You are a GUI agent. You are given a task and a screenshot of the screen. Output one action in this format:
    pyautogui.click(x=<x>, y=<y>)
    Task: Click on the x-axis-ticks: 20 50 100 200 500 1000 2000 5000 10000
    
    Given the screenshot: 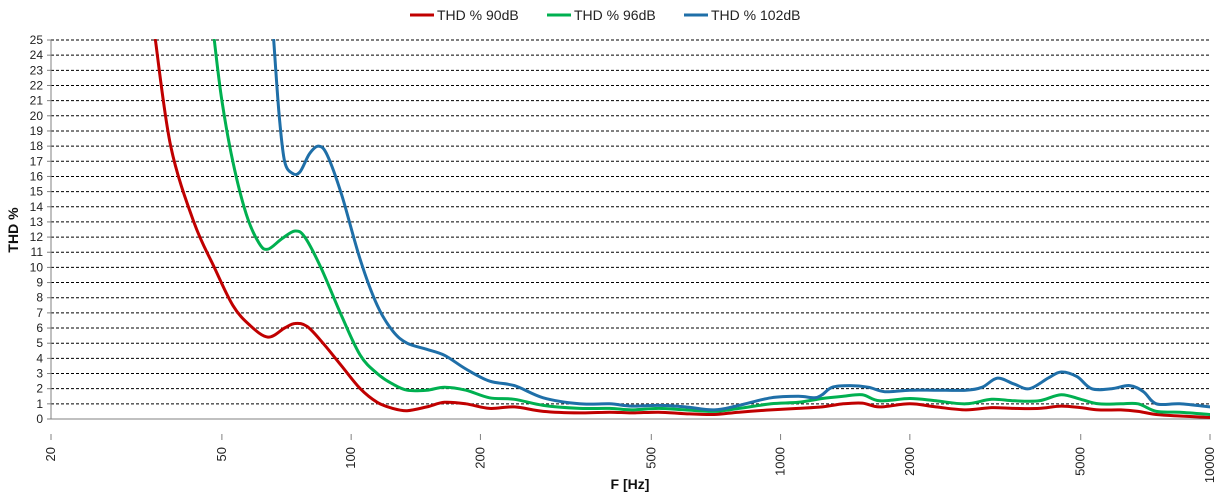 What is the action you would take?
    pyautogui.click(x=630, y=458)
    